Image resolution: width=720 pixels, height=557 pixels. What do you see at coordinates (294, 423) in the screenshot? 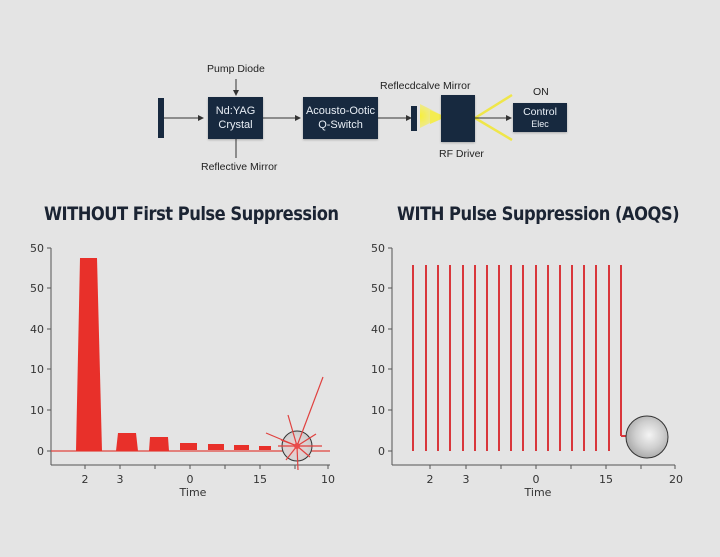
I see `damage-burst-icon` at bounding box center [294, 423].